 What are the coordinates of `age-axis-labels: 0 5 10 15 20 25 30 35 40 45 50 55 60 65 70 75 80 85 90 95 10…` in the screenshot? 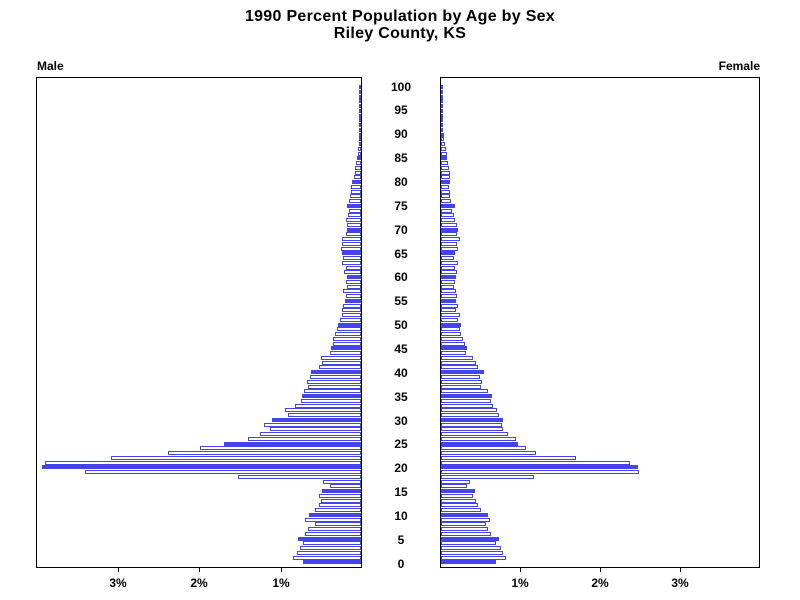 It's located at (401, 324).